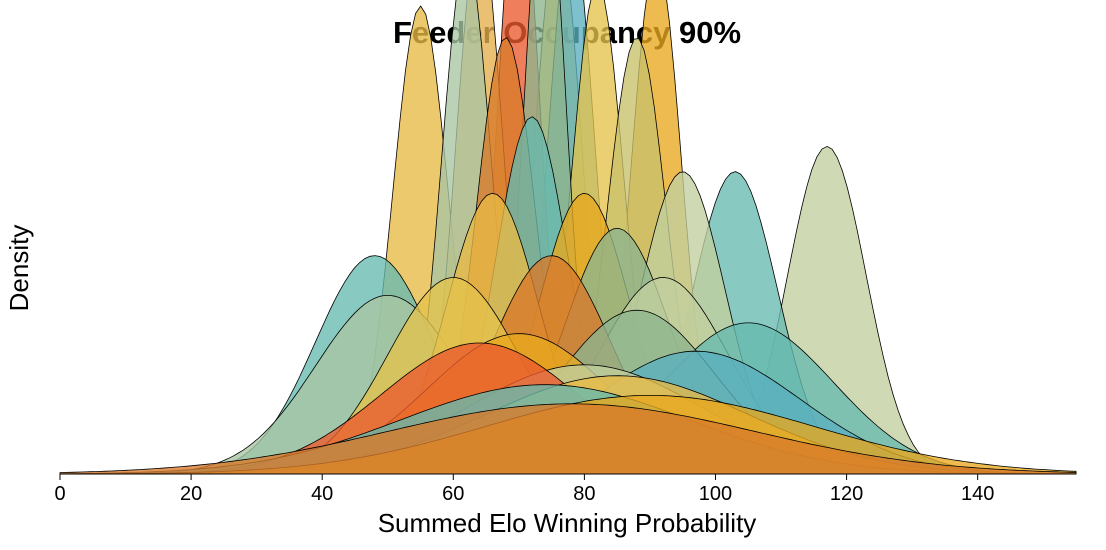 This screenshot has width=1106, height=550. Describe the element at coordinates (19, 268) in the screenshot. I see `y-axis-title: Density` at that location.